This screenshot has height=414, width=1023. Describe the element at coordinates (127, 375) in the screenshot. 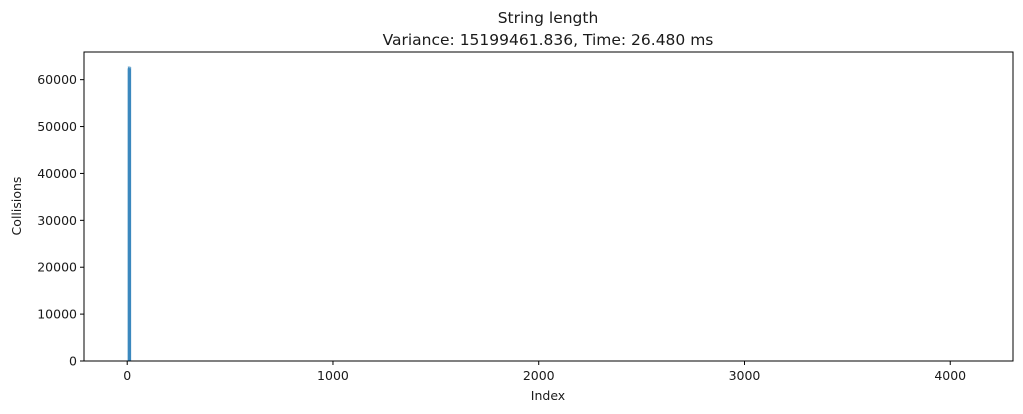

I see `x-tick-label: 0` at that location.